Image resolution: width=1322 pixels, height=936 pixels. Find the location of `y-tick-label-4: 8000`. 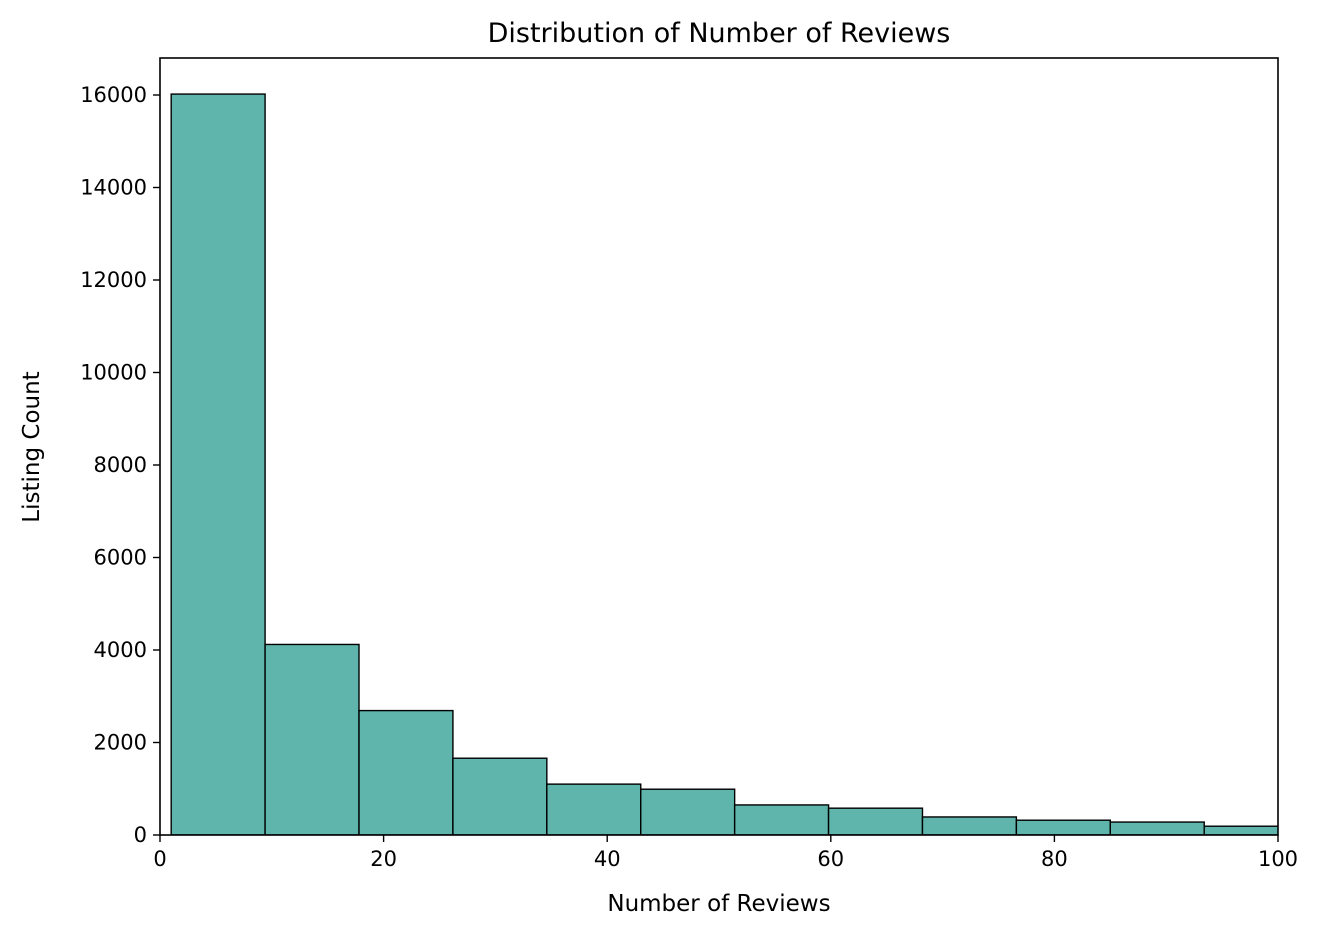

y-tick-label-4: 8000 is located at coordinates (120, 465).